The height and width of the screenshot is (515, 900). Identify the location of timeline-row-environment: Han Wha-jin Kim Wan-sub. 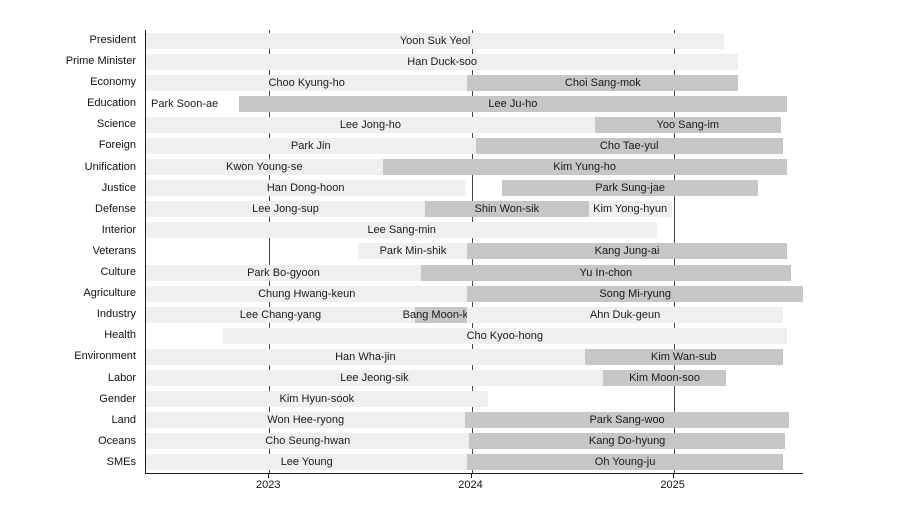
(474, 356).